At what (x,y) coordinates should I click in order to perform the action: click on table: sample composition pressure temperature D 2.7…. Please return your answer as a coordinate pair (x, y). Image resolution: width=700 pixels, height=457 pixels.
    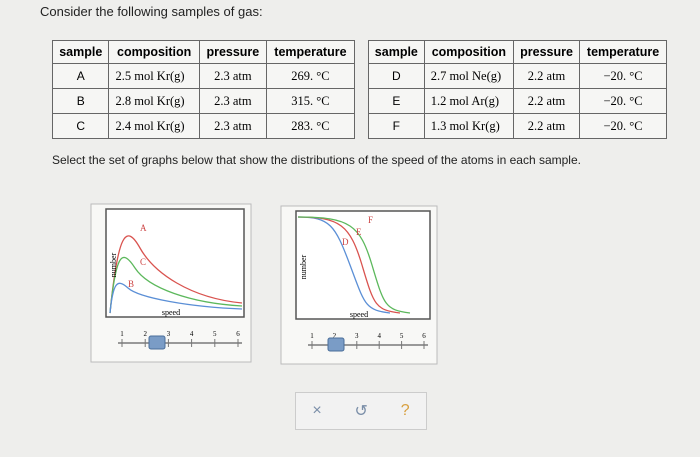
    Looking at the image, I should click on (517, 89).